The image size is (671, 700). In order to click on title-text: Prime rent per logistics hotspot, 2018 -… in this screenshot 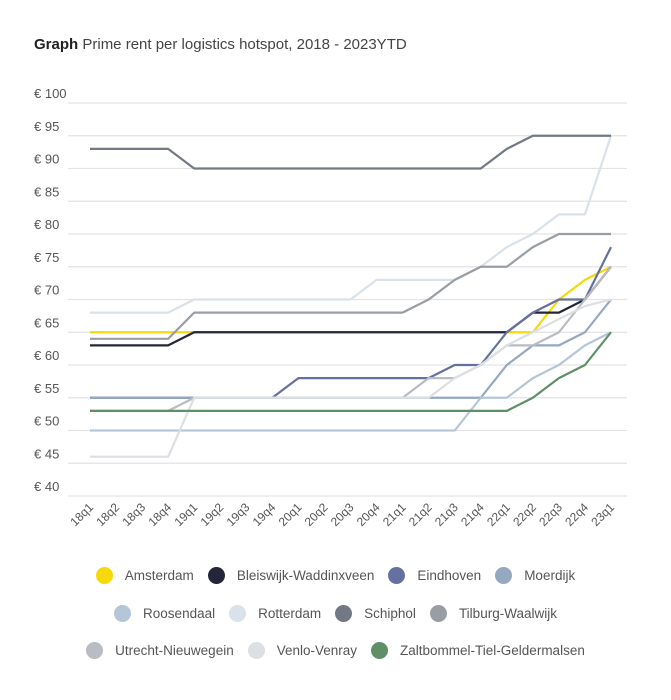, I will do `click(244, 44)`.